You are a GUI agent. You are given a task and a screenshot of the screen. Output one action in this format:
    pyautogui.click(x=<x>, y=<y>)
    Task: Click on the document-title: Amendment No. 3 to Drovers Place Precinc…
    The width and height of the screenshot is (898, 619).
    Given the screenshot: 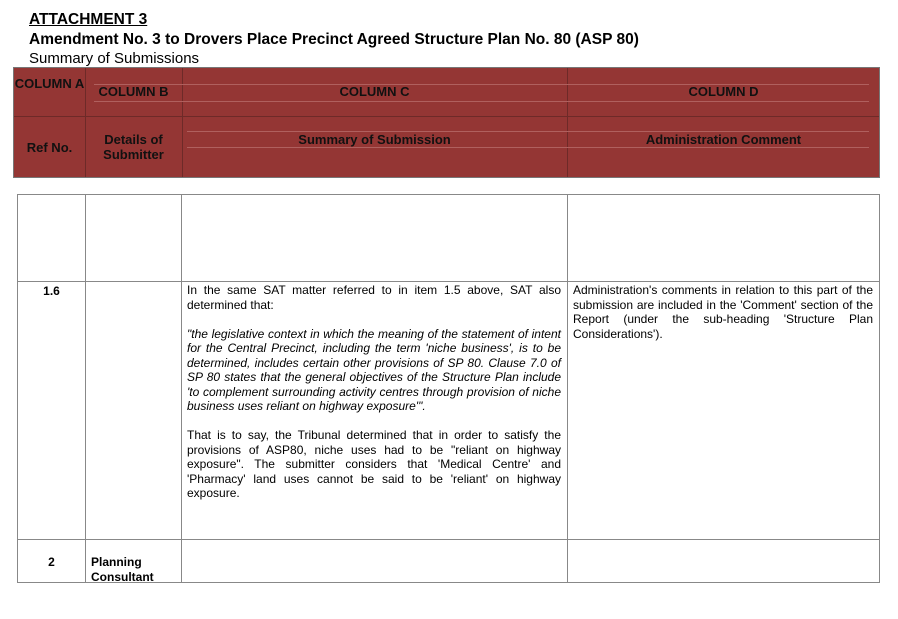 What is the action you would take?
    pyautogui.click(x=334, y=39)
    